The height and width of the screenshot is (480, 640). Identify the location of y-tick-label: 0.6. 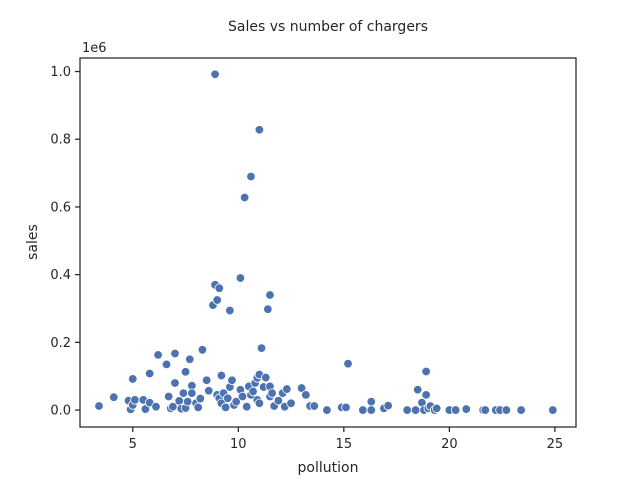
(60, 207).